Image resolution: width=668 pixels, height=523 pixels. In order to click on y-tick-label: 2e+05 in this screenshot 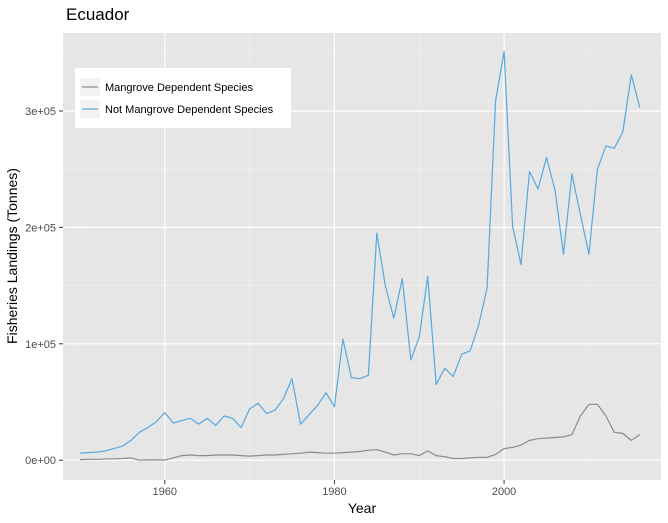, I will do `click(40, 228)`.